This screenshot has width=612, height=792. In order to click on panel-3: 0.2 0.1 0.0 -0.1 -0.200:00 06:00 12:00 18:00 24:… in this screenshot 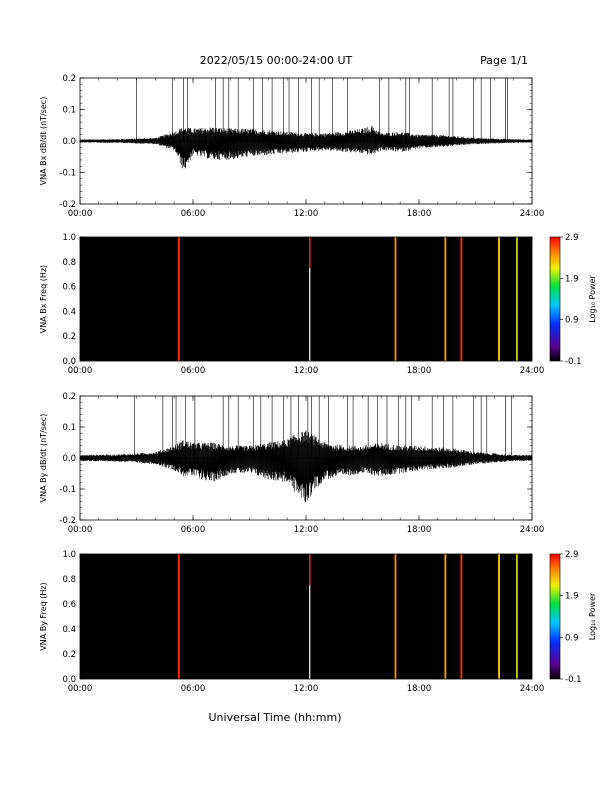, I will do `click(291, 463)`.